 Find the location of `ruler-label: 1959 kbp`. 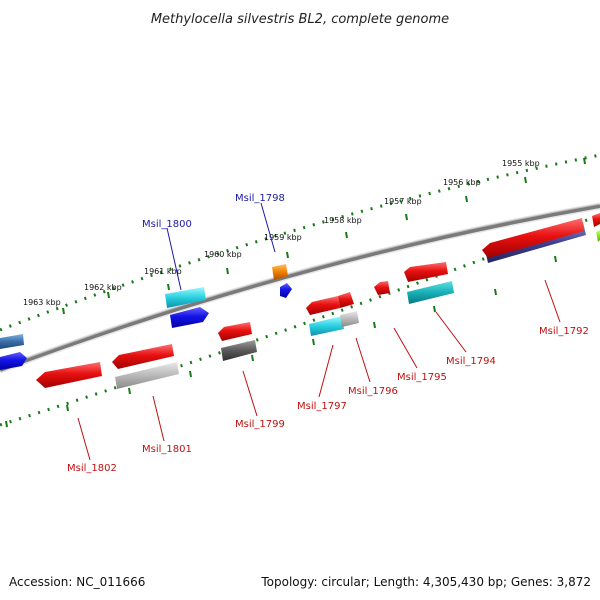

ruler-label: 1959 kbp is located at coordinates (283, 237).